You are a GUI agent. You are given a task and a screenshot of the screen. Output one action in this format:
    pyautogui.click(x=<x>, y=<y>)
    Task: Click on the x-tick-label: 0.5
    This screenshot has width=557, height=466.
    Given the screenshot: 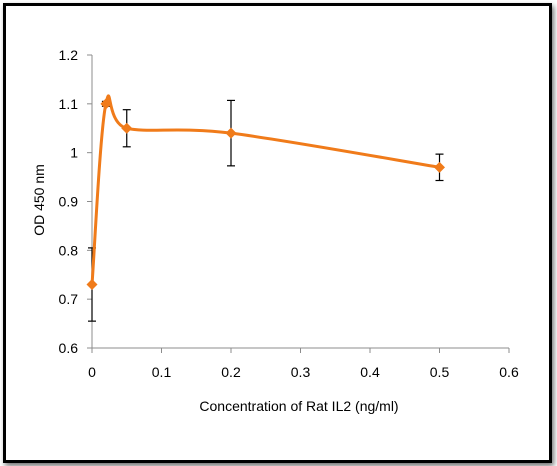 What is the action you would take?
    pyautogui.click(x=440, y=372)
    